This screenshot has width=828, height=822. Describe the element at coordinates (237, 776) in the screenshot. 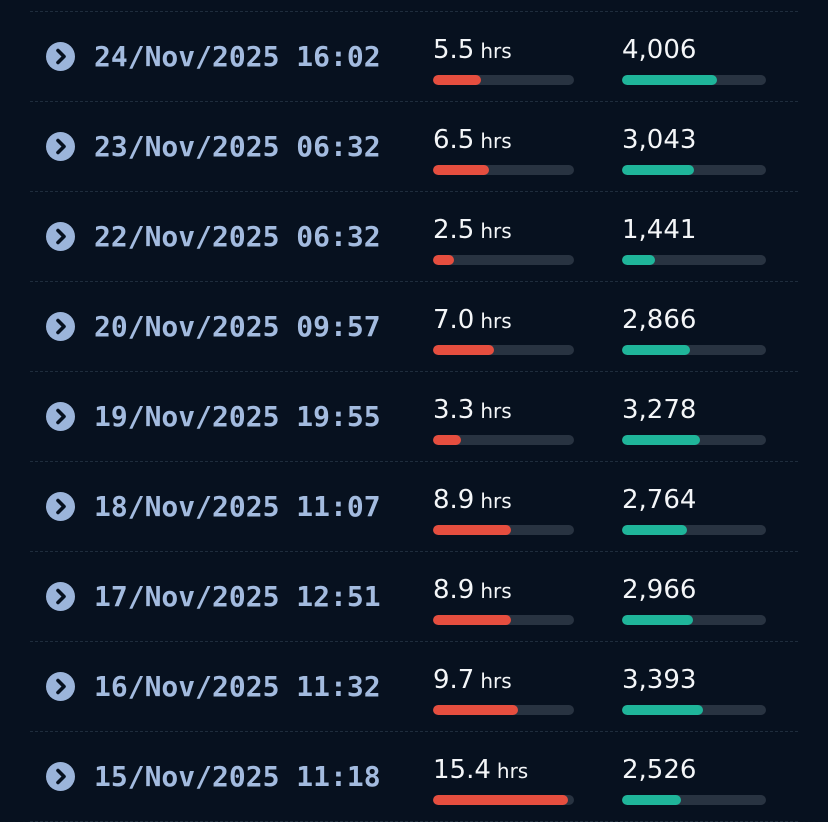

I see `entry-datetime: 15/Nov/2025 11:18` at that location.